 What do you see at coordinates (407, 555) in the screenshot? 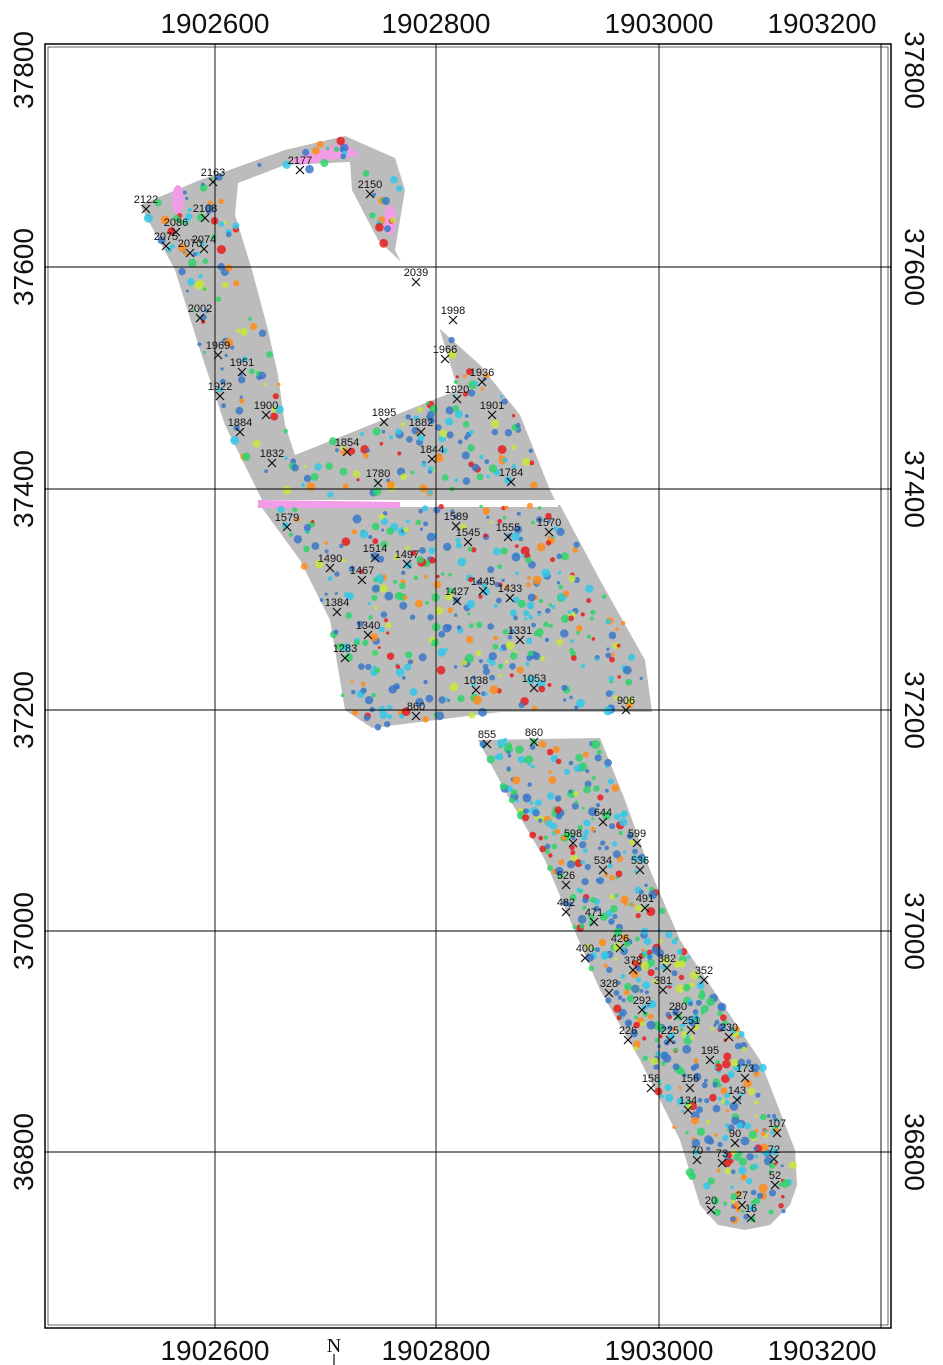
I see `station-label: 1497` at bounding box center [407, 555].